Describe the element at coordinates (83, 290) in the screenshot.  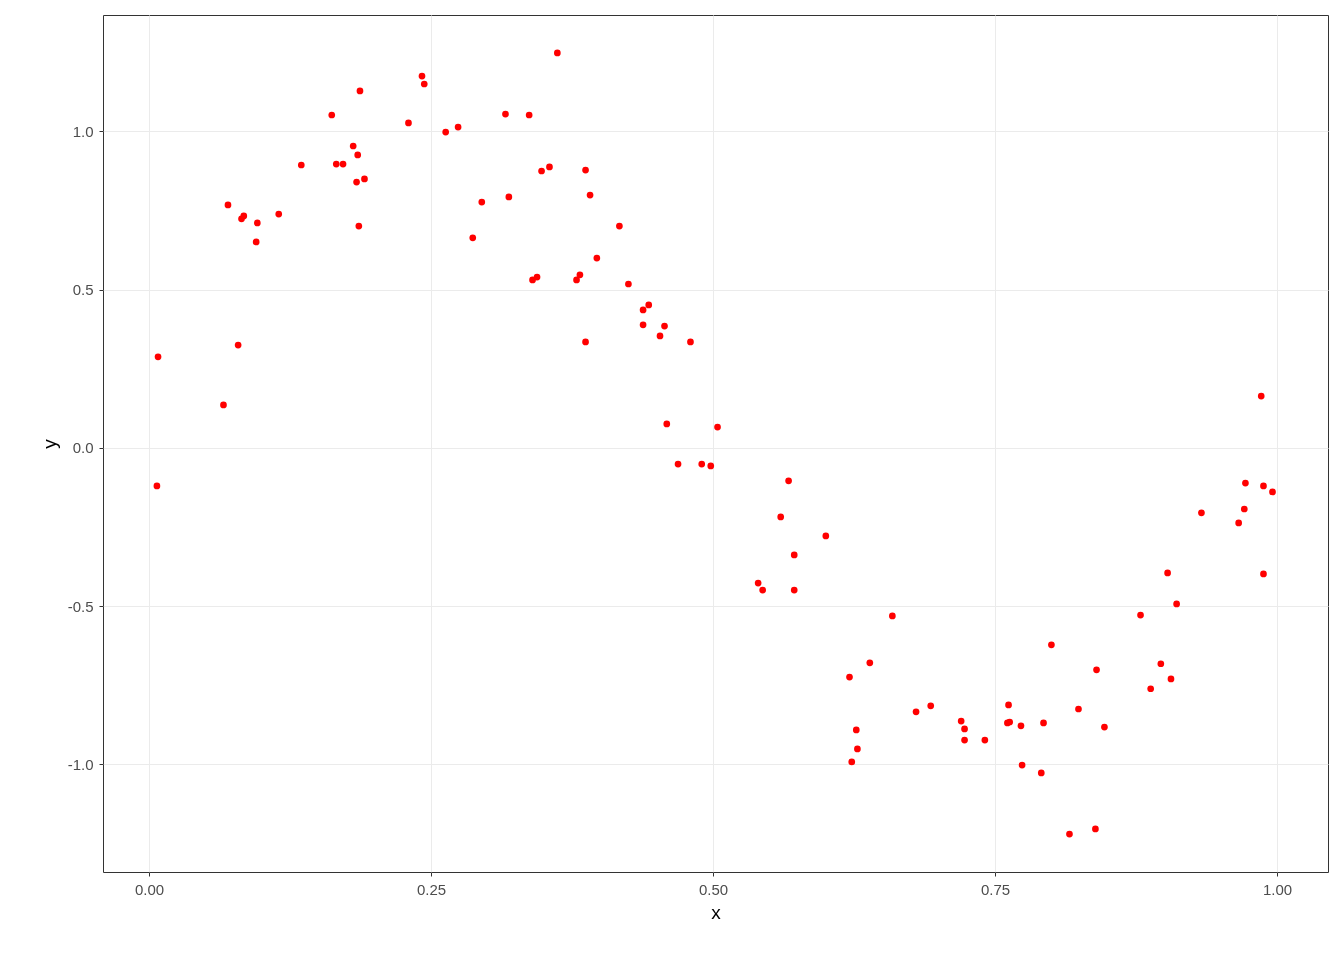
I see `y-tick-label: 0.5` at that location.